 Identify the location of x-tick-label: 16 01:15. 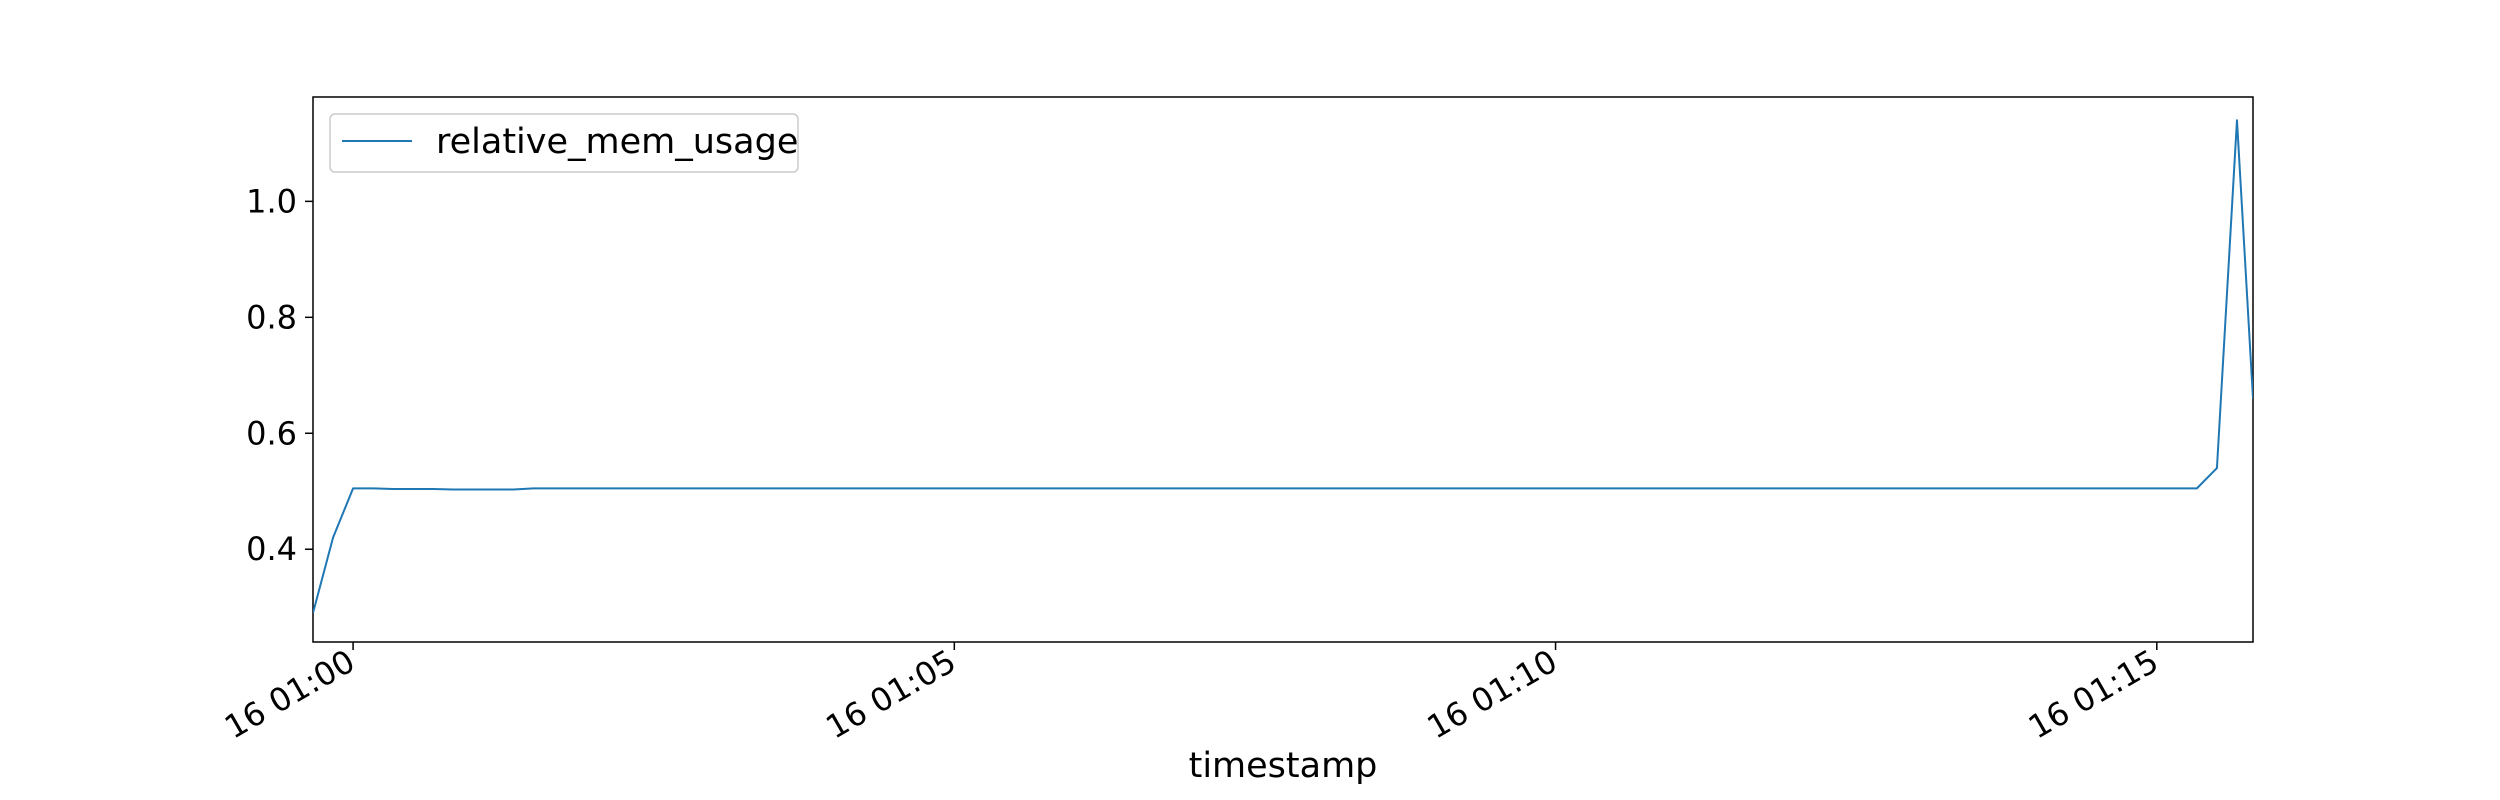
(2093, 694).